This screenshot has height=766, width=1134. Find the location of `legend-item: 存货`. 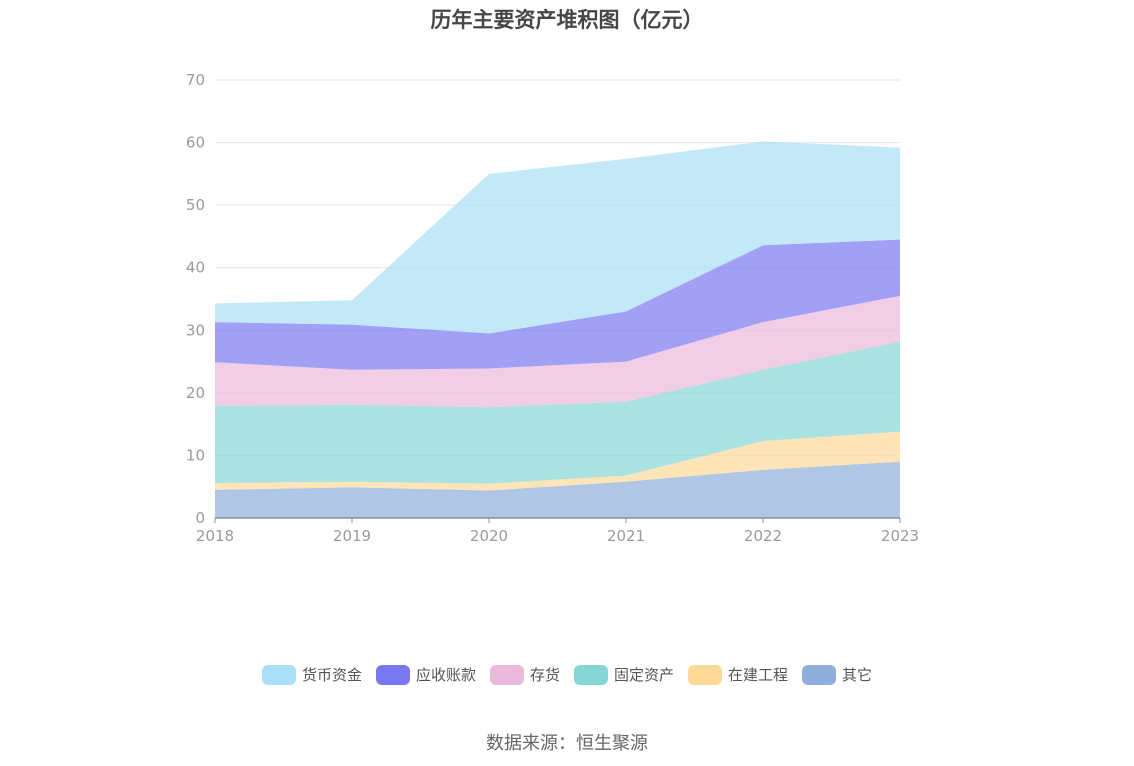

legend-item: 存货 is located at coordinates (524, 674).